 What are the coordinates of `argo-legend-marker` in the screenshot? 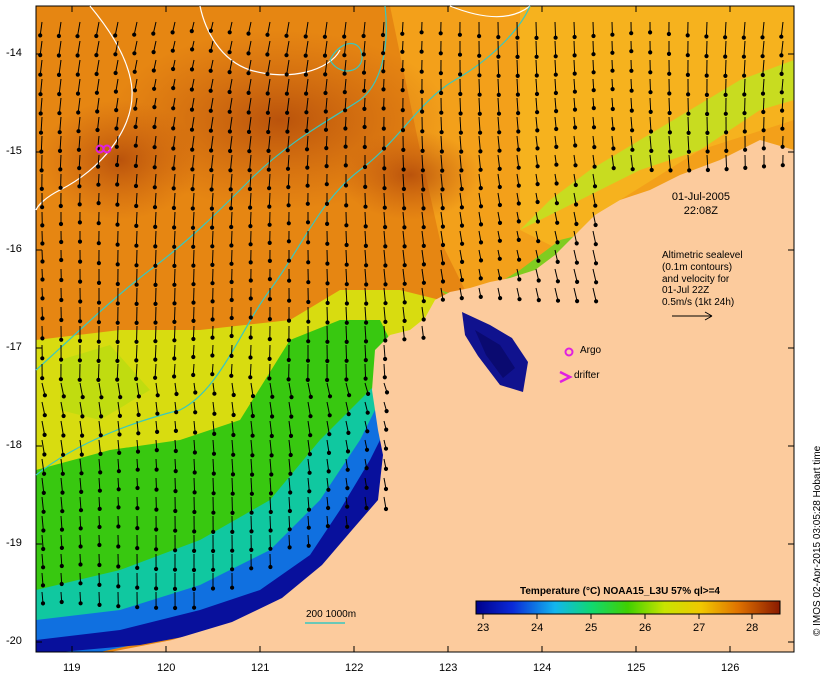 It's located at (569, 352).